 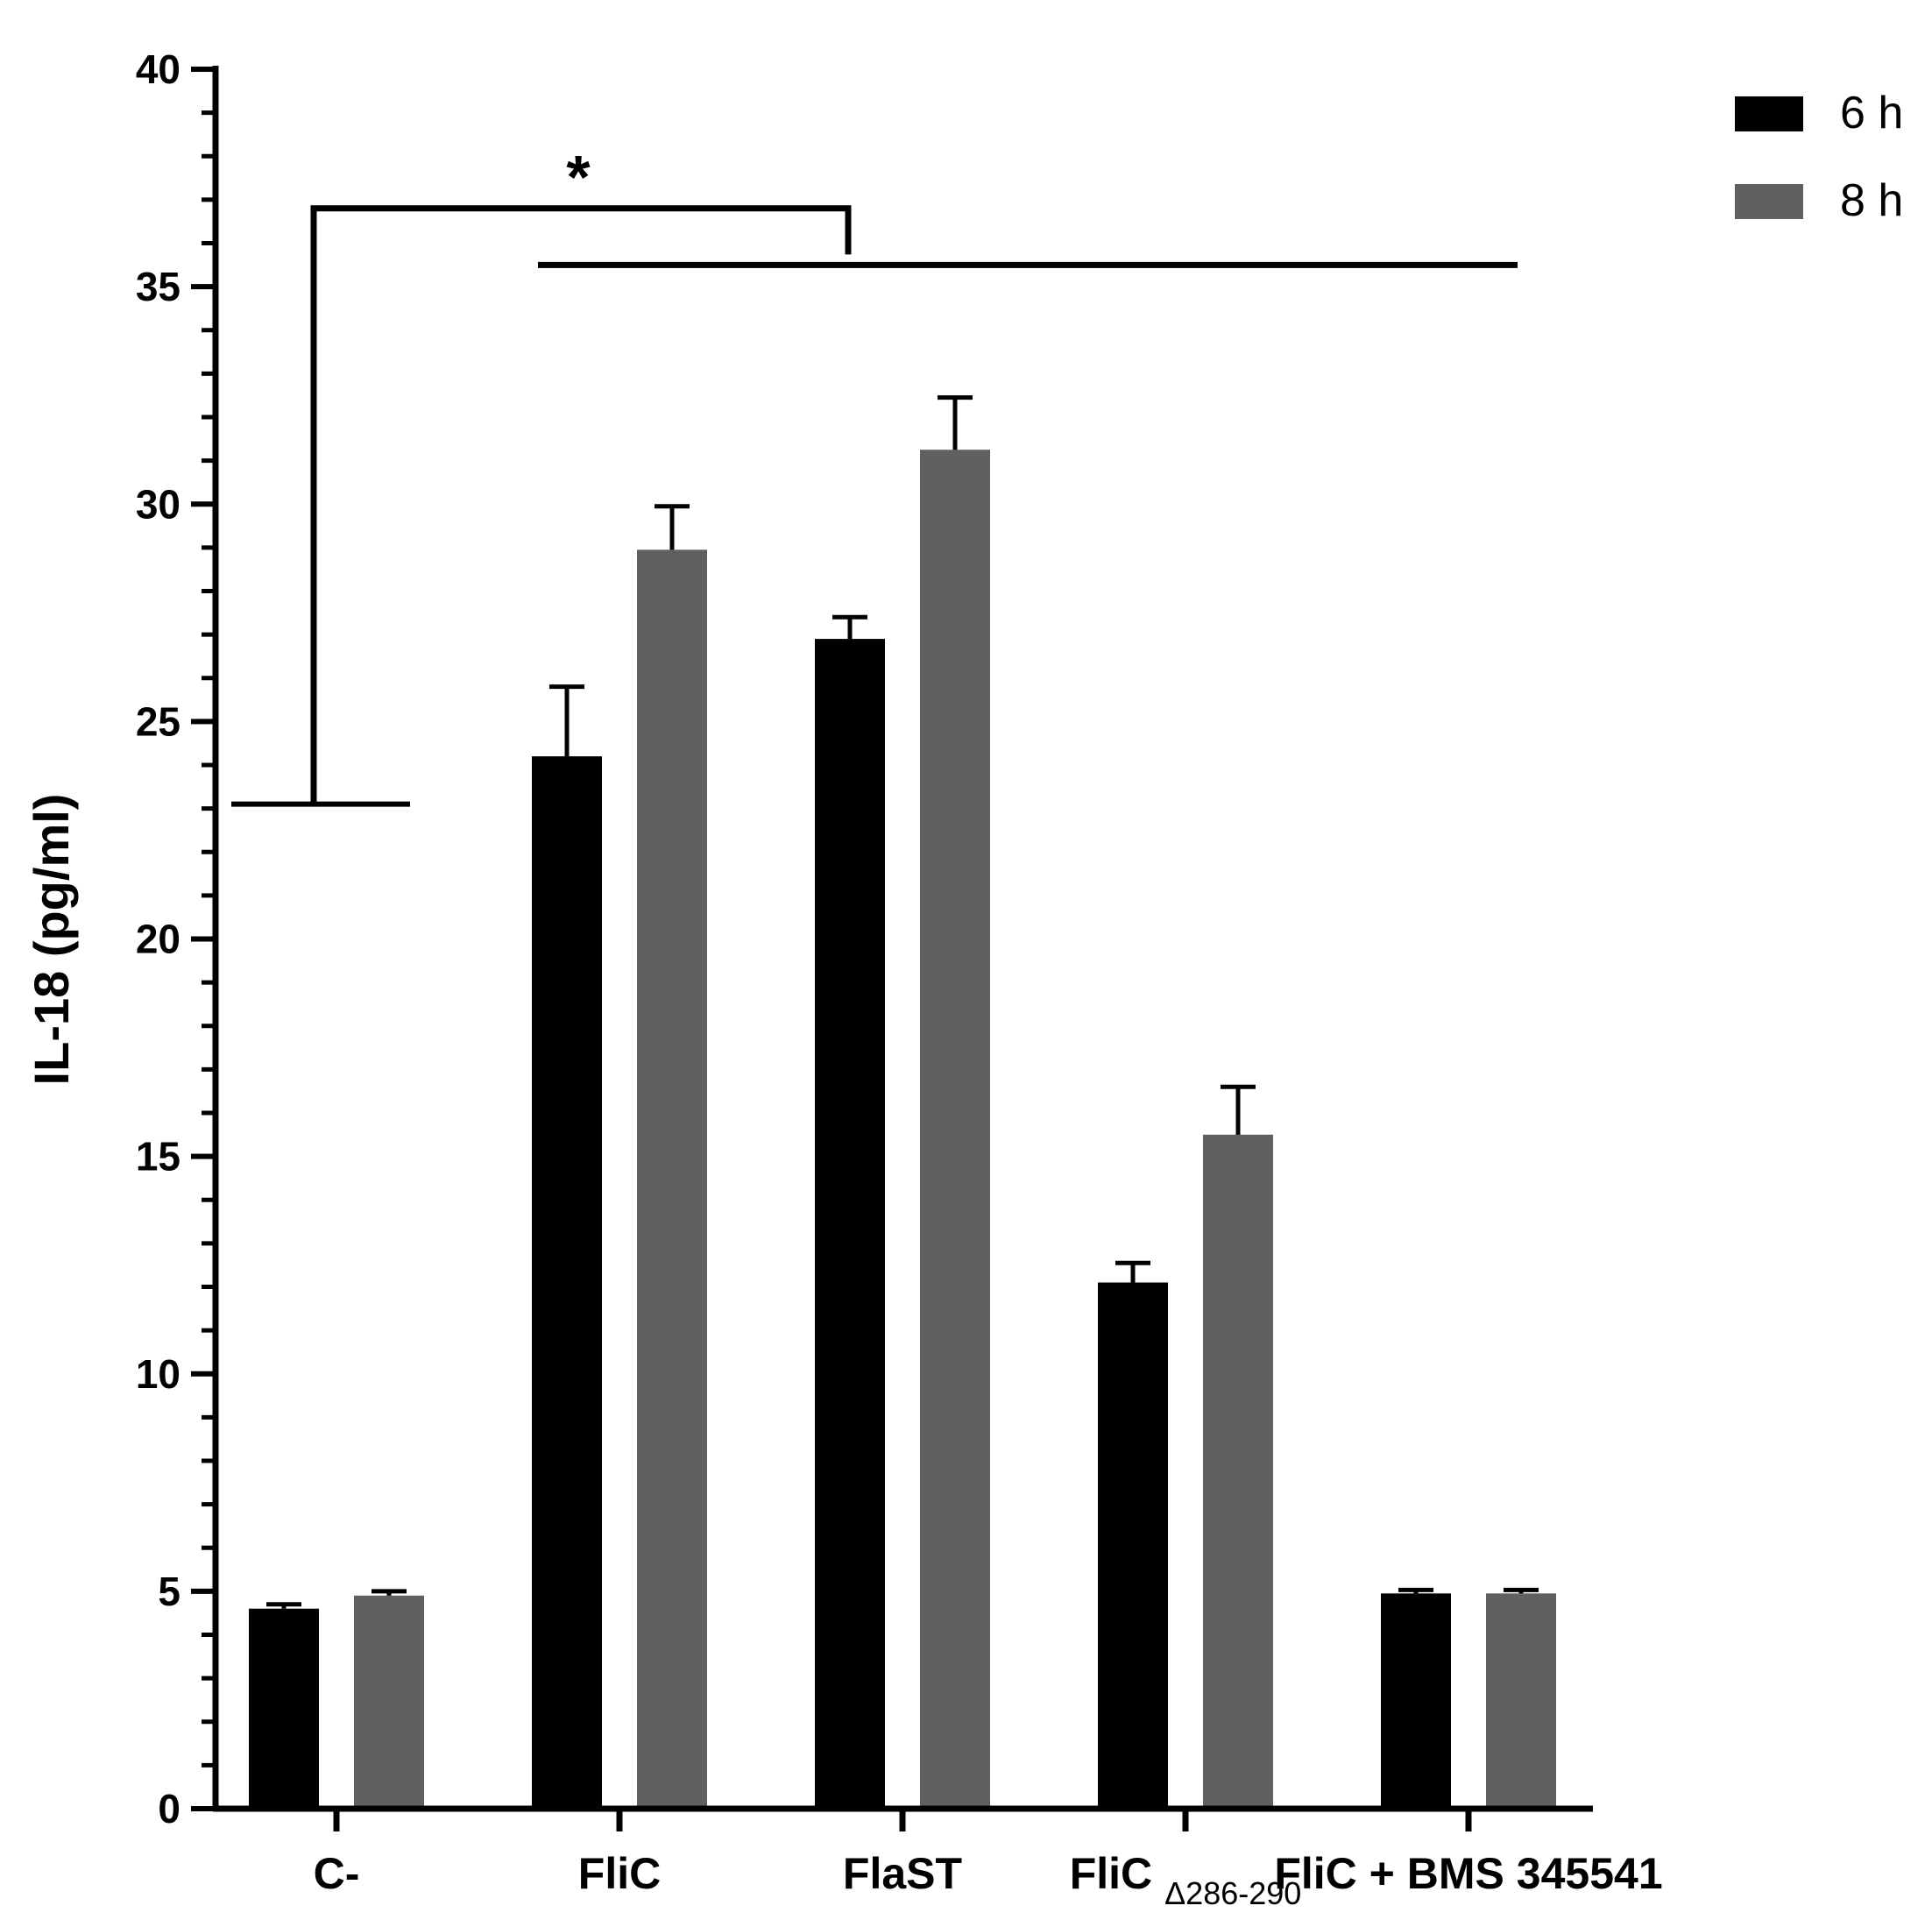 What do you see at coordinates (158, 504) in the screenshot?
I see `y-tick-label: 30` at bounding box center [158, 504].